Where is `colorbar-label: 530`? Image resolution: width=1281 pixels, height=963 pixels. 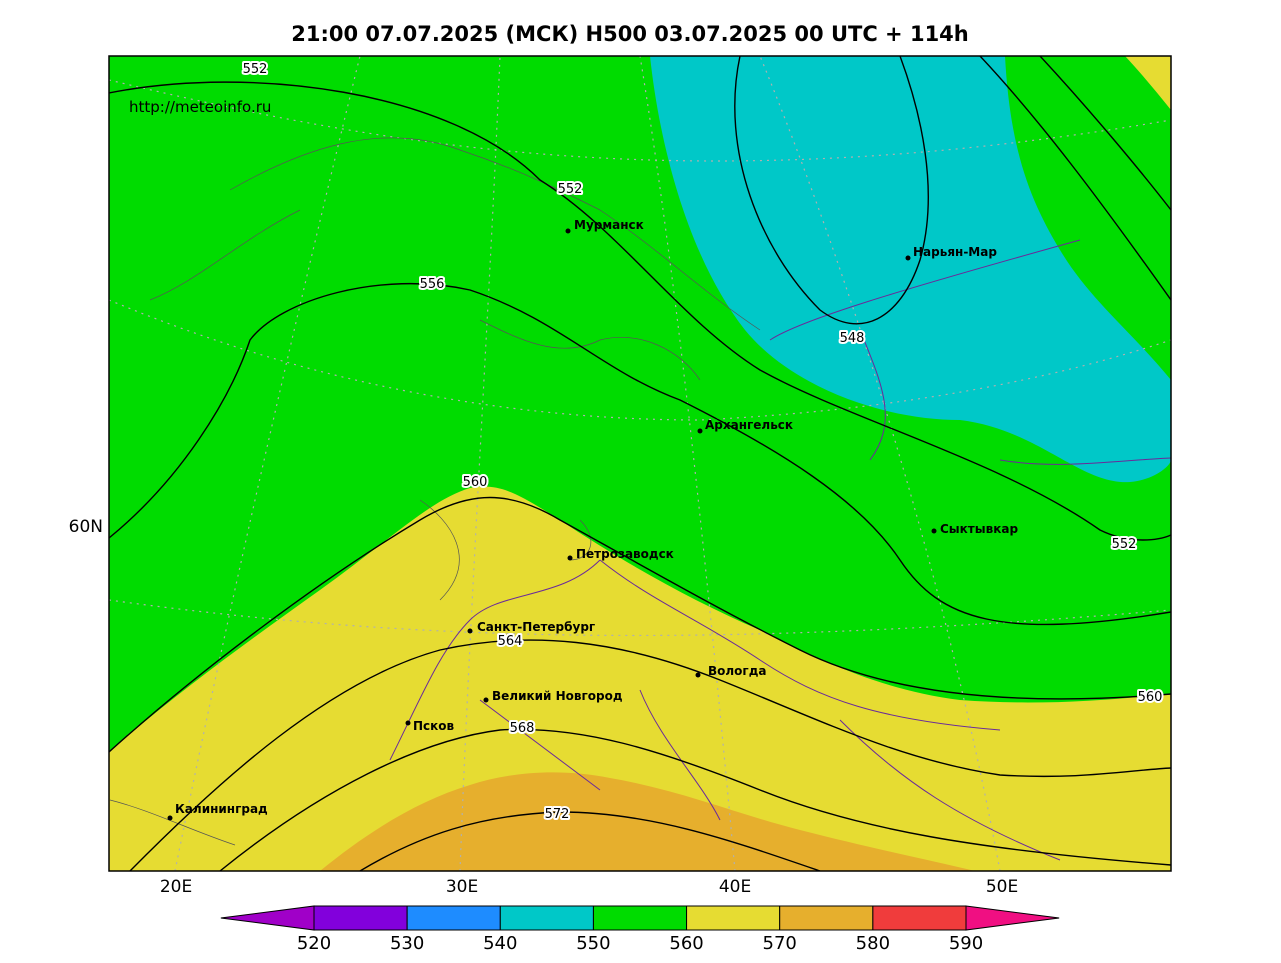 colorbar-label: 530 is located at coordinates (407, 943).